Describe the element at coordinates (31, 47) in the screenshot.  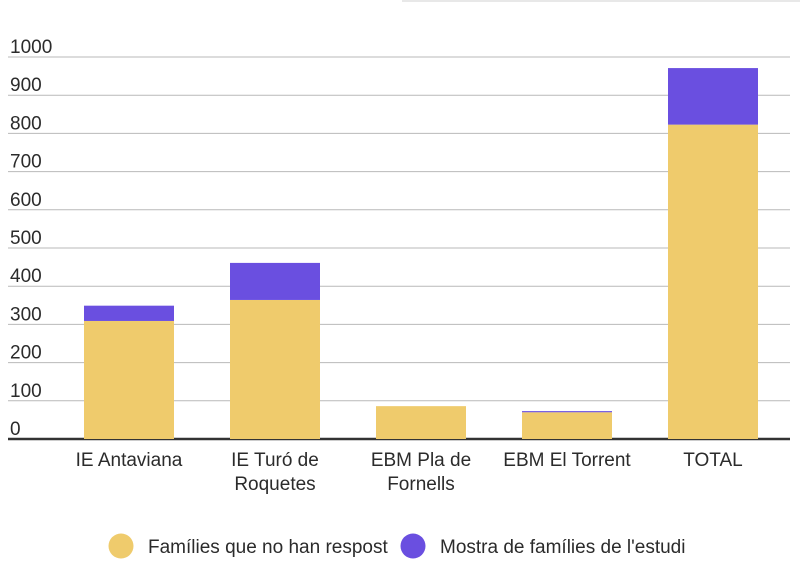
I see `y-tick-label: 1000` at that location.